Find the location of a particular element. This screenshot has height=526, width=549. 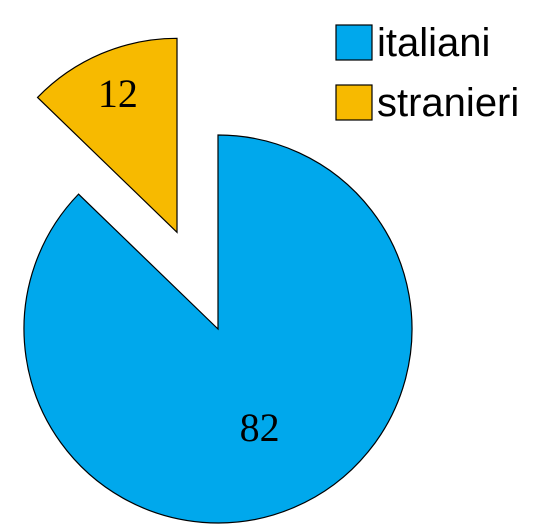

legend-label-italiani: italiani is located at coordinates (433, 43).